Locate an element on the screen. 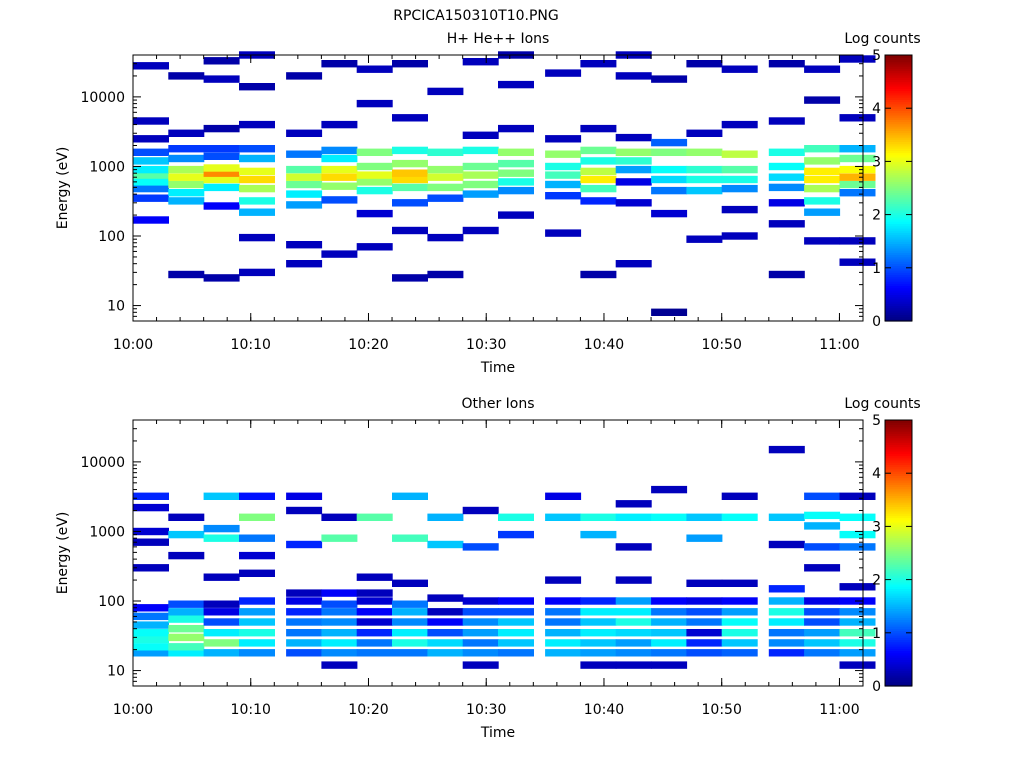  colorbar-tick-label: 3 is located at coordinates (876, 162).